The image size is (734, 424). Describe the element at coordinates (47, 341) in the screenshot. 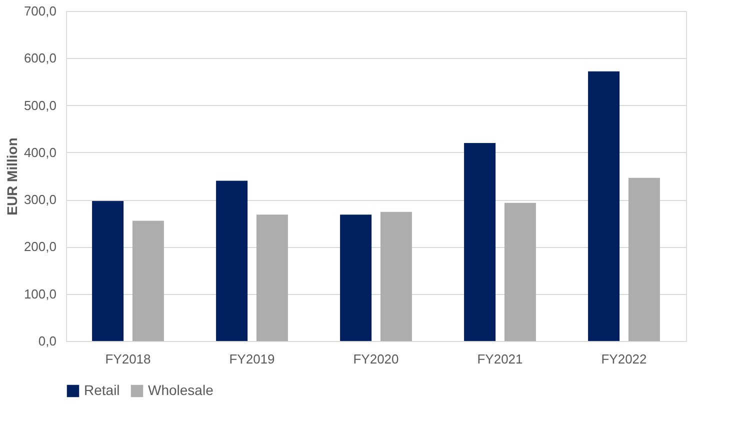

I see `y-tick-label: 0,0` at that location.